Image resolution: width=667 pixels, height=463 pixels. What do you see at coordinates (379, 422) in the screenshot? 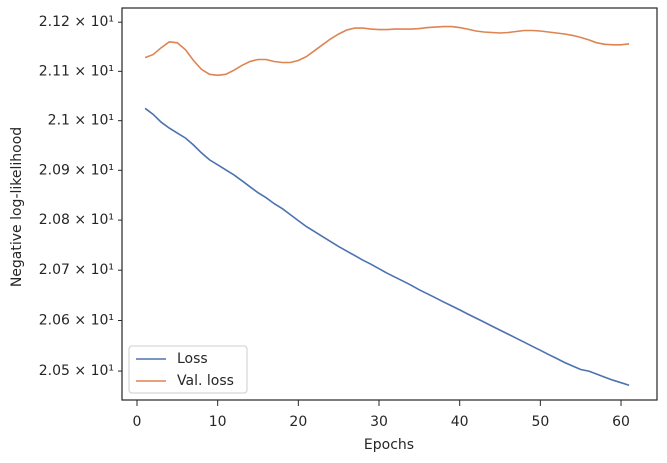
I see `x-tick-label: 30` at bounding box center [379, 422].